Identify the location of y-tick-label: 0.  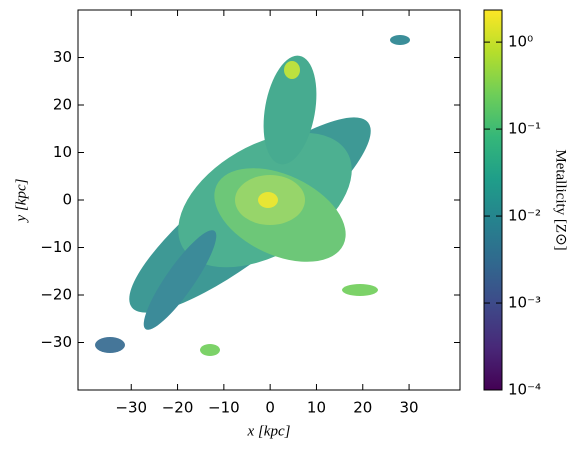
(67, 200).